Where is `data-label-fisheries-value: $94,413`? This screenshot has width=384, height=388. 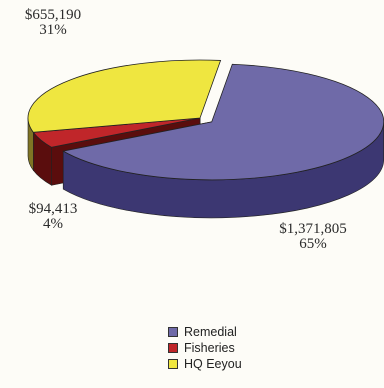
data-label-fisheries-value: $94,413 is located at coordinates (53, 209).